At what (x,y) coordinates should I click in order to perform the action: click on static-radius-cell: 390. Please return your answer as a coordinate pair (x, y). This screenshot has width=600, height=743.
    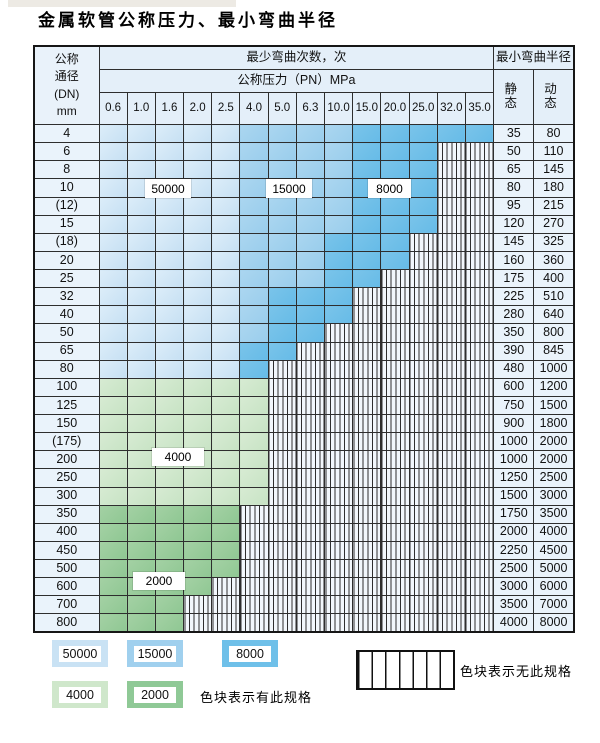
    Looking at the image, I should click on (514, 351).